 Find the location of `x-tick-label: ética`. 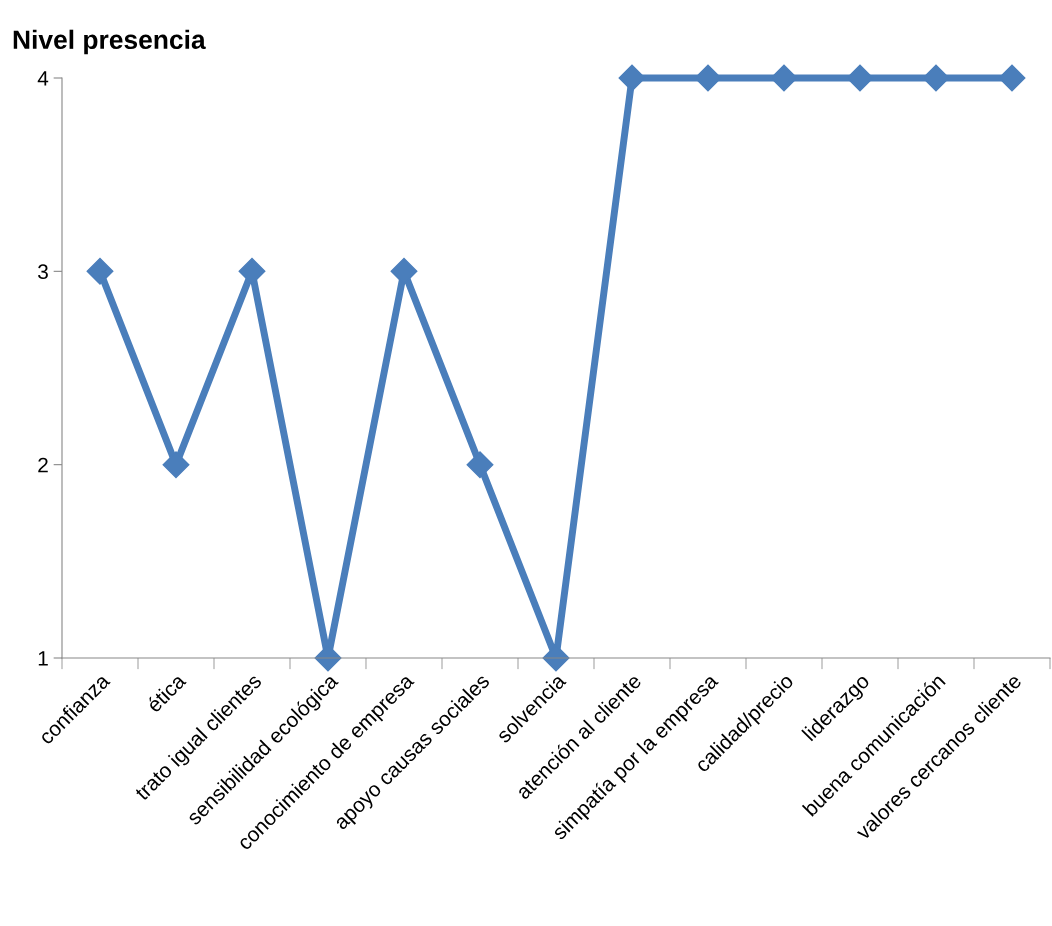

x-tick-label: ética is located at coordinates (166, 692).